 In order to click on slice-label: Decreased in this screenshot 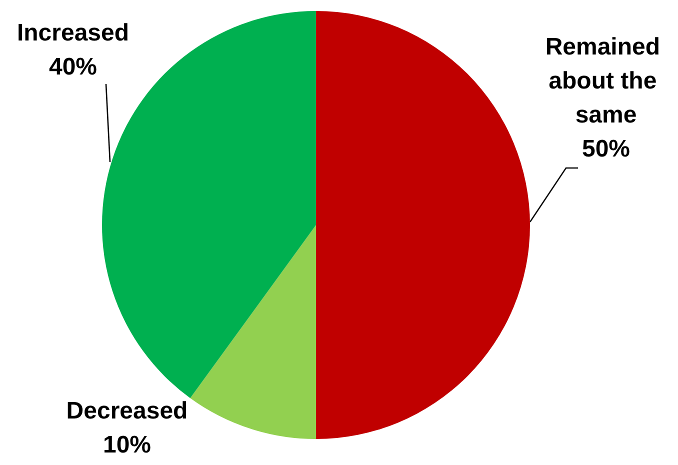, I will do `click(127, 411)`.